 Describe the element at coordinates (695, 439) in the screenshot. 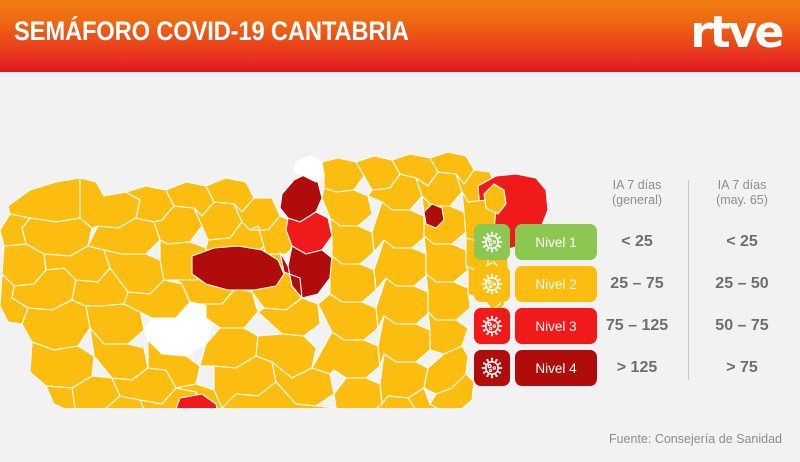

I see `source-credit: Fuente: Consejería de Sanidad` at that location.